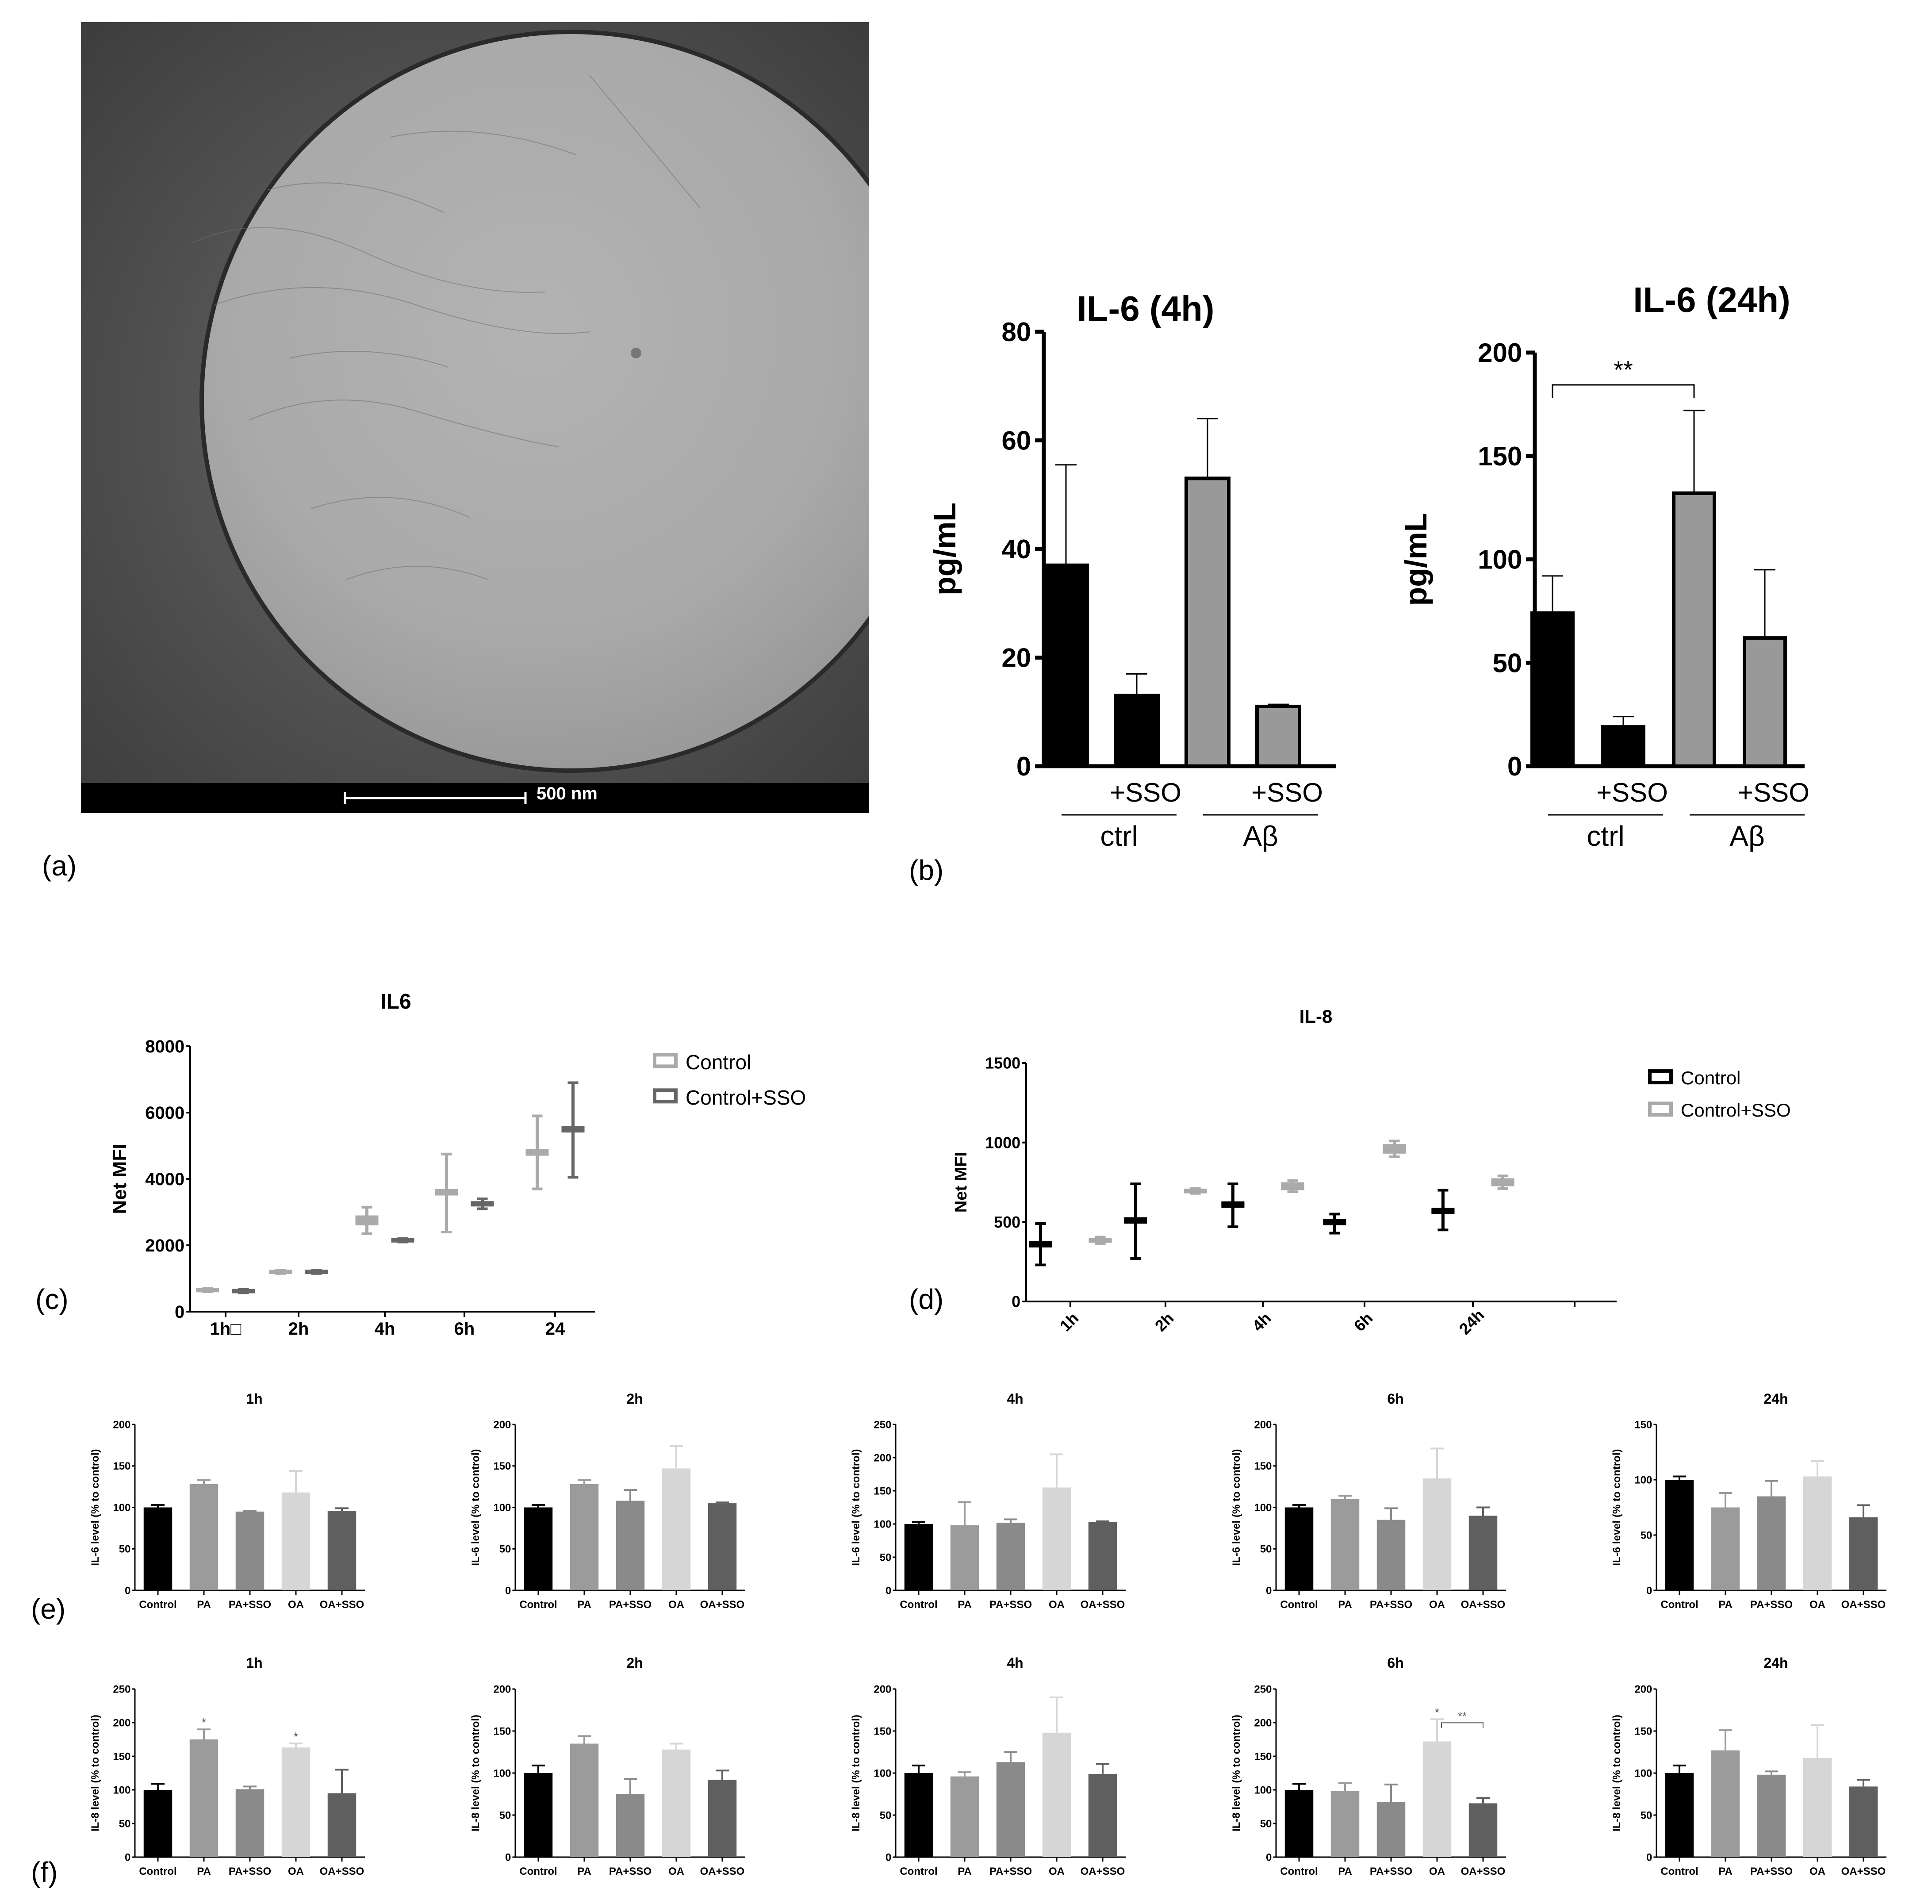  I want to click on chart-title: 4h, so click(1015, 1399).